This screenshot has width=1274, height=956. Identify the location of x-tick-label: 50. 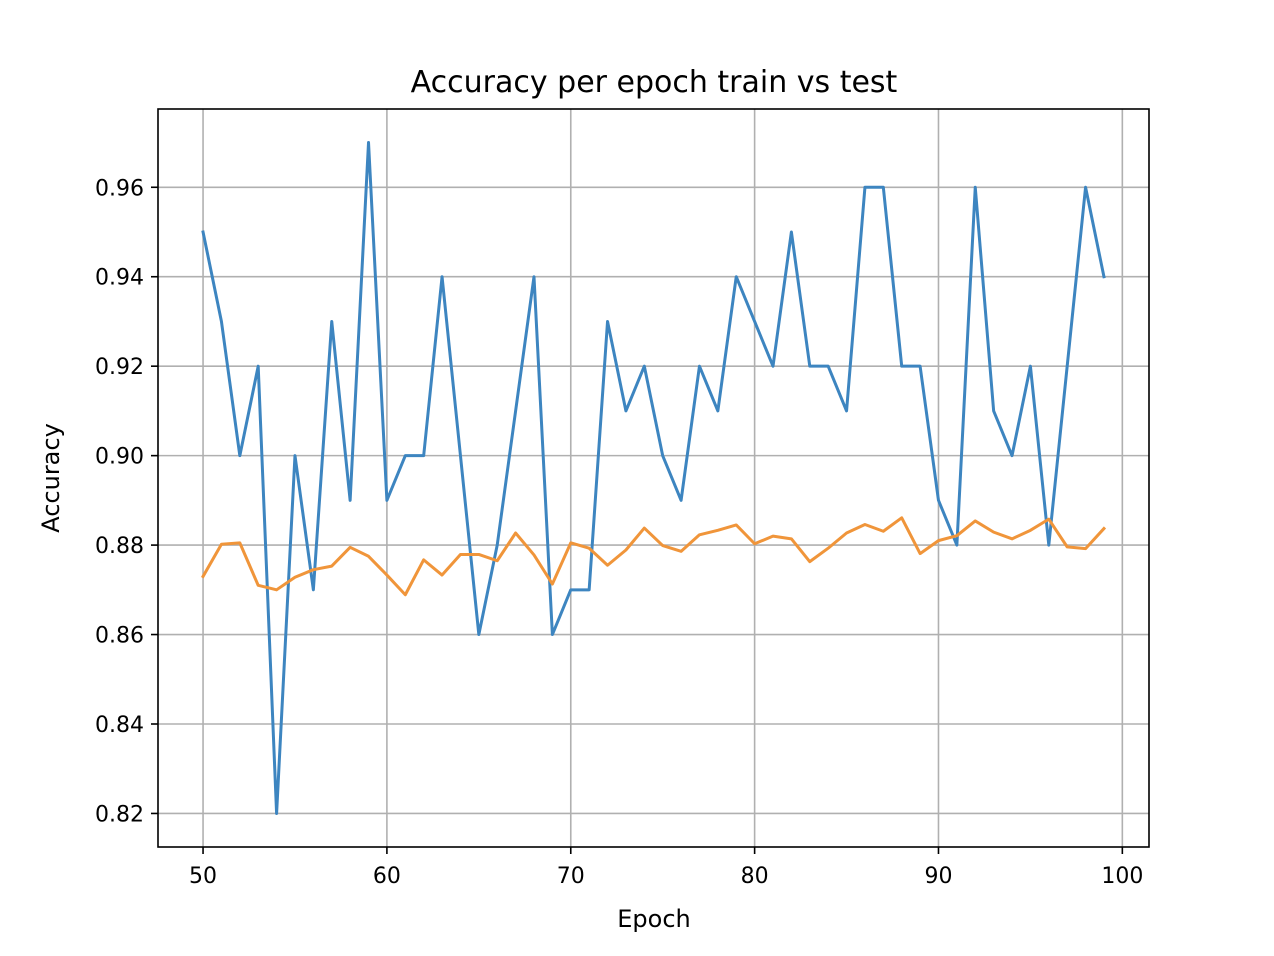
(203, 876).